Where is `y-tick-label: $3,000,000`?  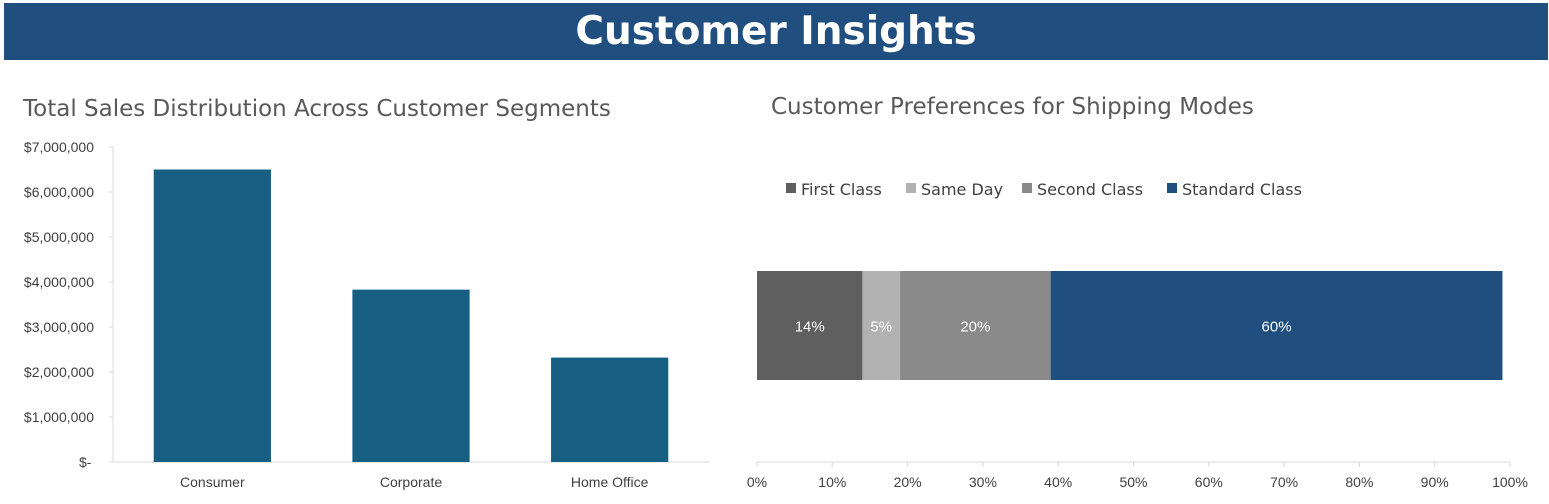 y-tick-label: $3,000,000 is located at coordinates (59, 327).